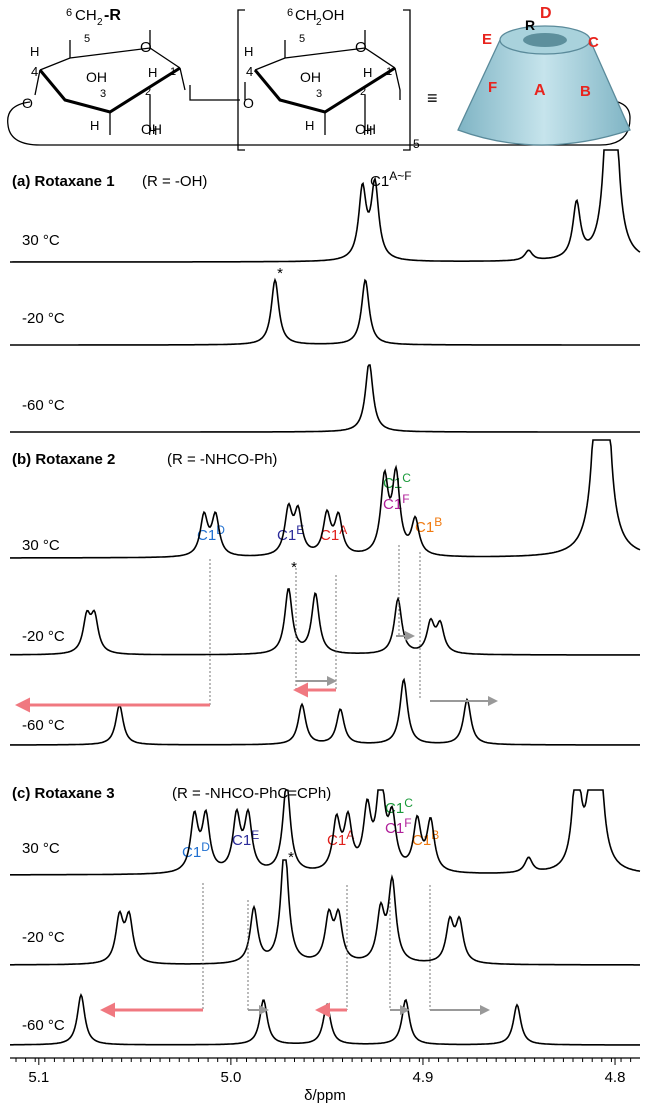  I want to click on peak-label: C1E, so click(245, 838).